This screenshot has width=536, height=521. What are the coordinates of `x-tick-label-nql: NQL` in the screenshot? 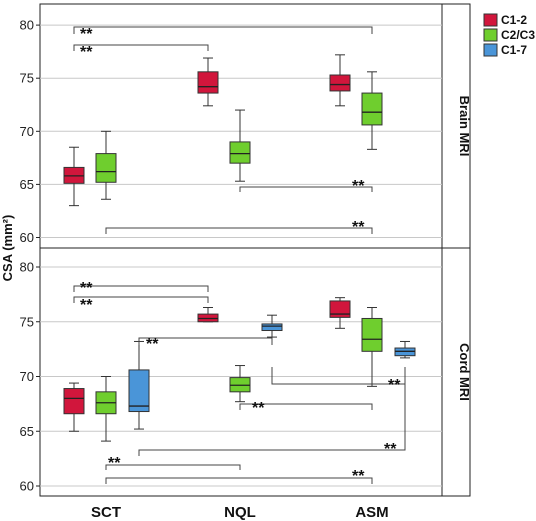 It's located at (240, 512).